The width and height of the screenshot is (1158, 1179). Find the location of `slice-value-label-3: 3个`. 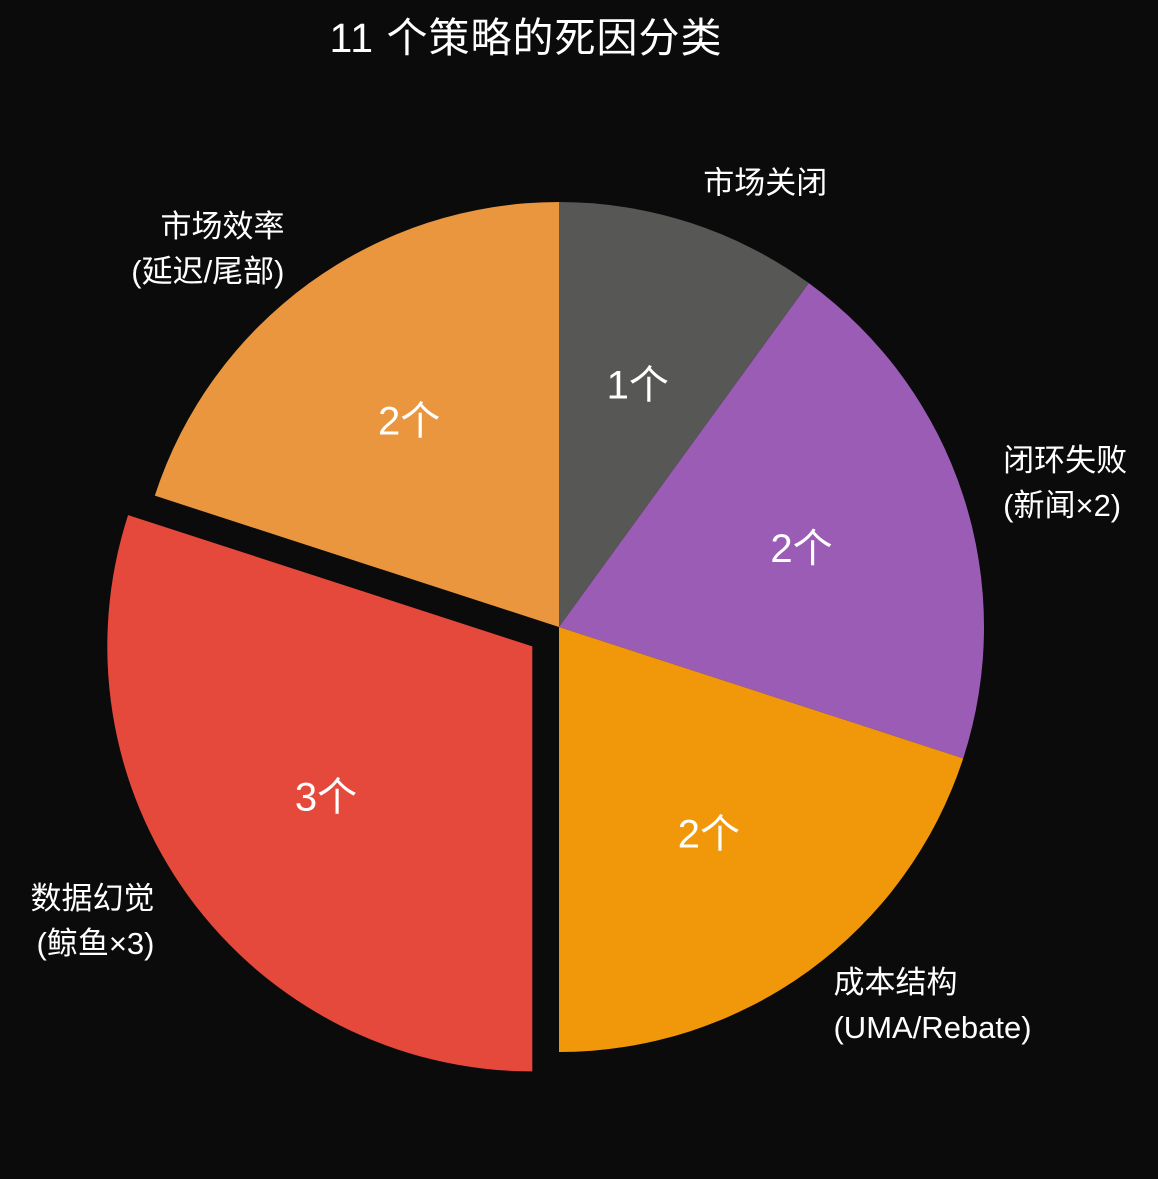

slice-value-label-3: 3个 is located at coordinates (326, 797).